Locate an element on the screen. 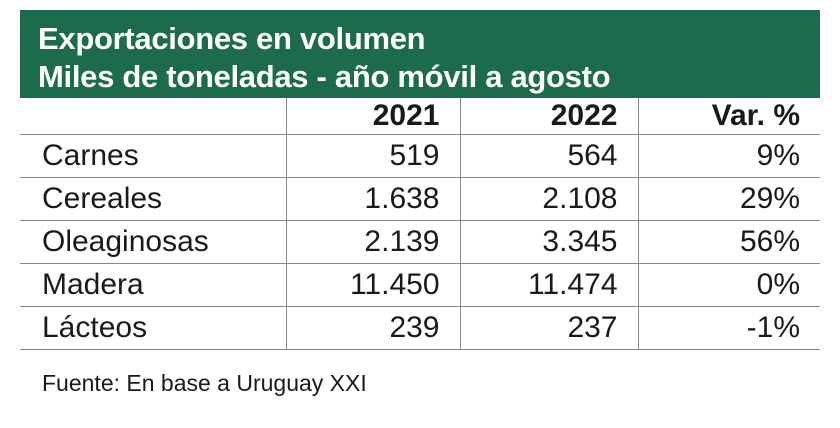 The height and width of the screenshot is (428, 840). row-label: Carnes is located at coordinates (153, 156).